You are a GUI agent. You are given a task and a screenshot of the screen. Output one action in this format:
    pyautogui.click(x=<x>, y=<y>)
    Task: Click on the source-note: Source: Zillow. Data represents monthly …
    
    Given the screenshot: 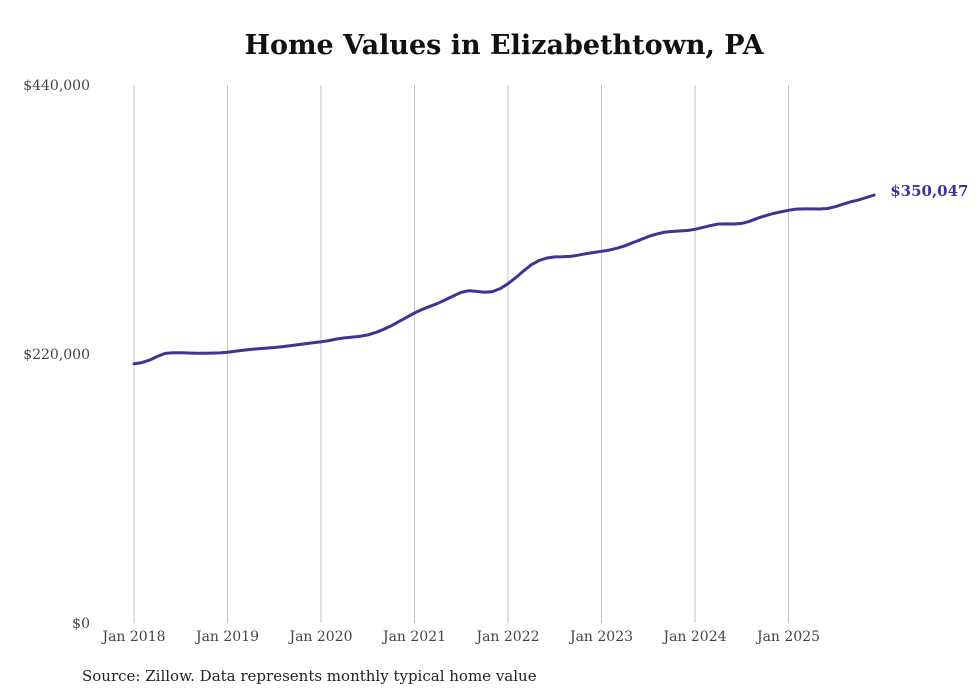 What is the action you would take?
    pyautogui.click(x=309, y=676)
    